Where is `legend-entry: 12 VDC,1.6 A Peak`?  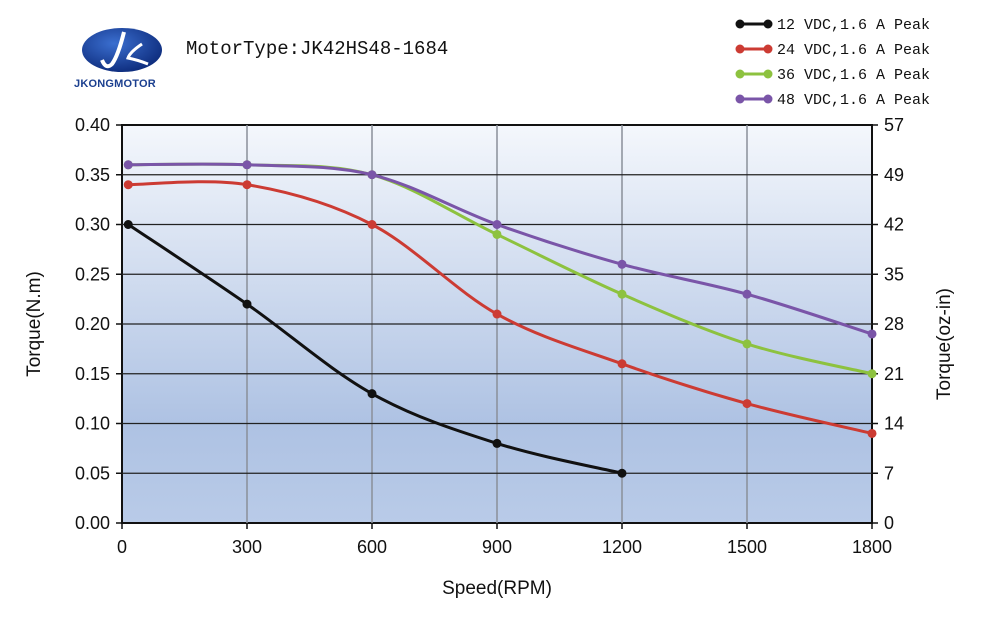 legend-entry: 12 VDC,1.6 A Peak is located at coordinates (853, 25).